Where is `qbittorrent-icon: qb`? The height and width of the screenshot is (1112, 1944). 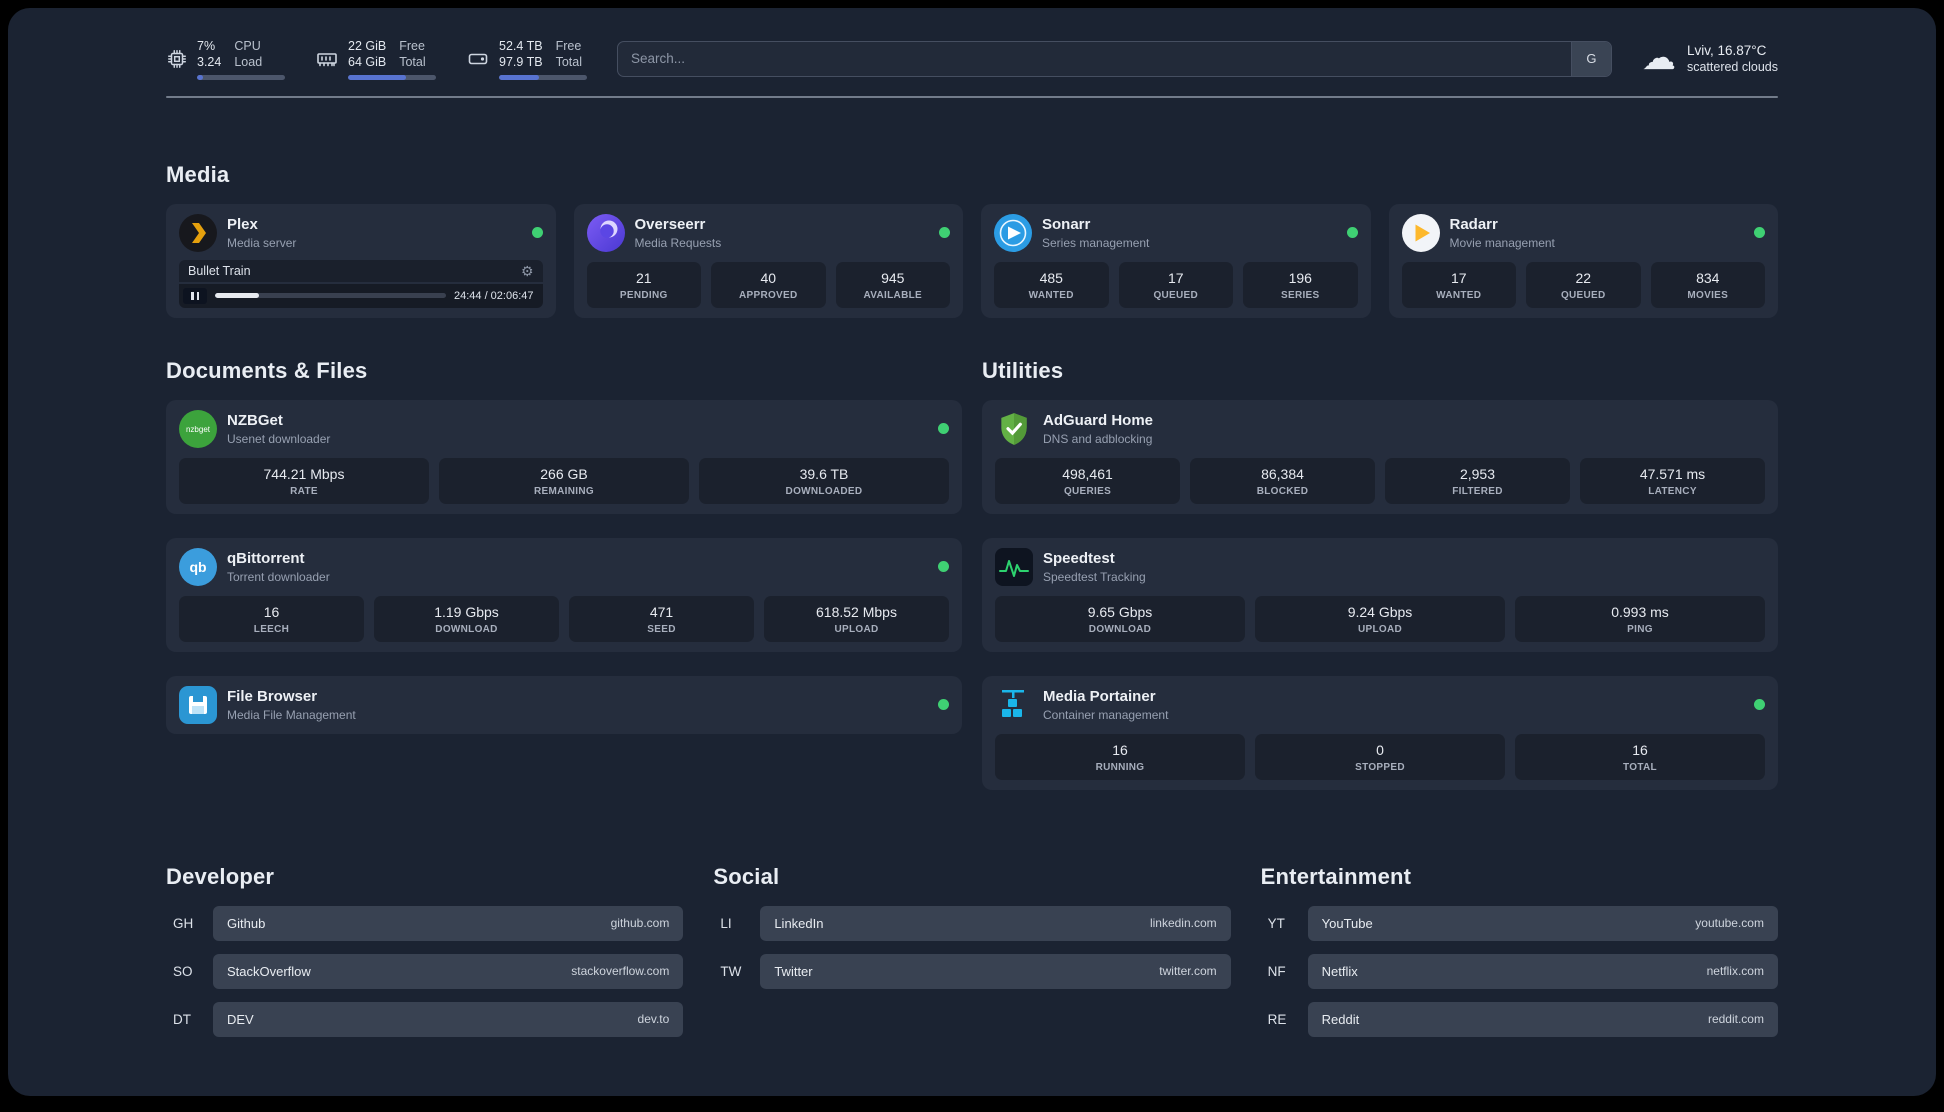 qbittorrent-icon: qb is located at coordinates (198, 566).